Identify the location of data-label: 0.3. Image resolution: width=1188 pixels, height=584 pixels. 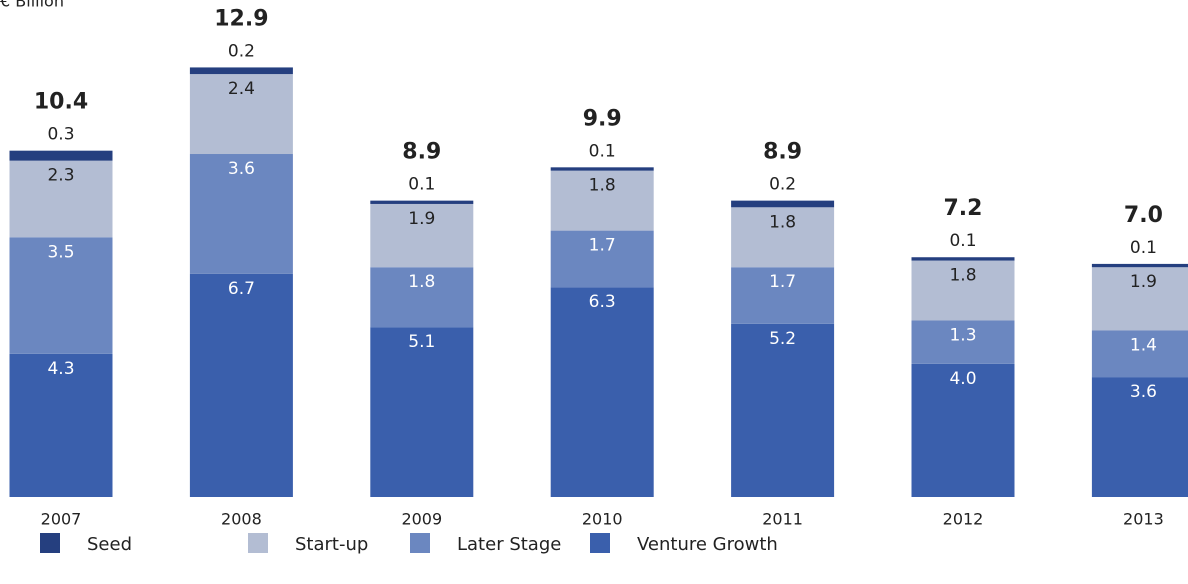
(60, 135).